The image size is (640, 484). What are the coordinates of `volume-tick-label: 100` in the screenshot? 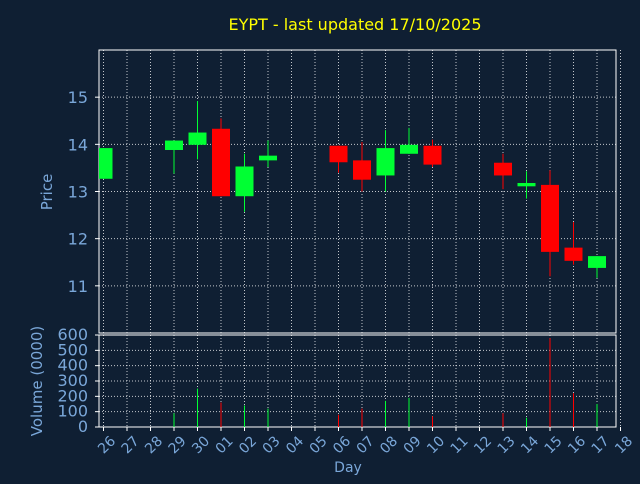 It's located at (72, 411).